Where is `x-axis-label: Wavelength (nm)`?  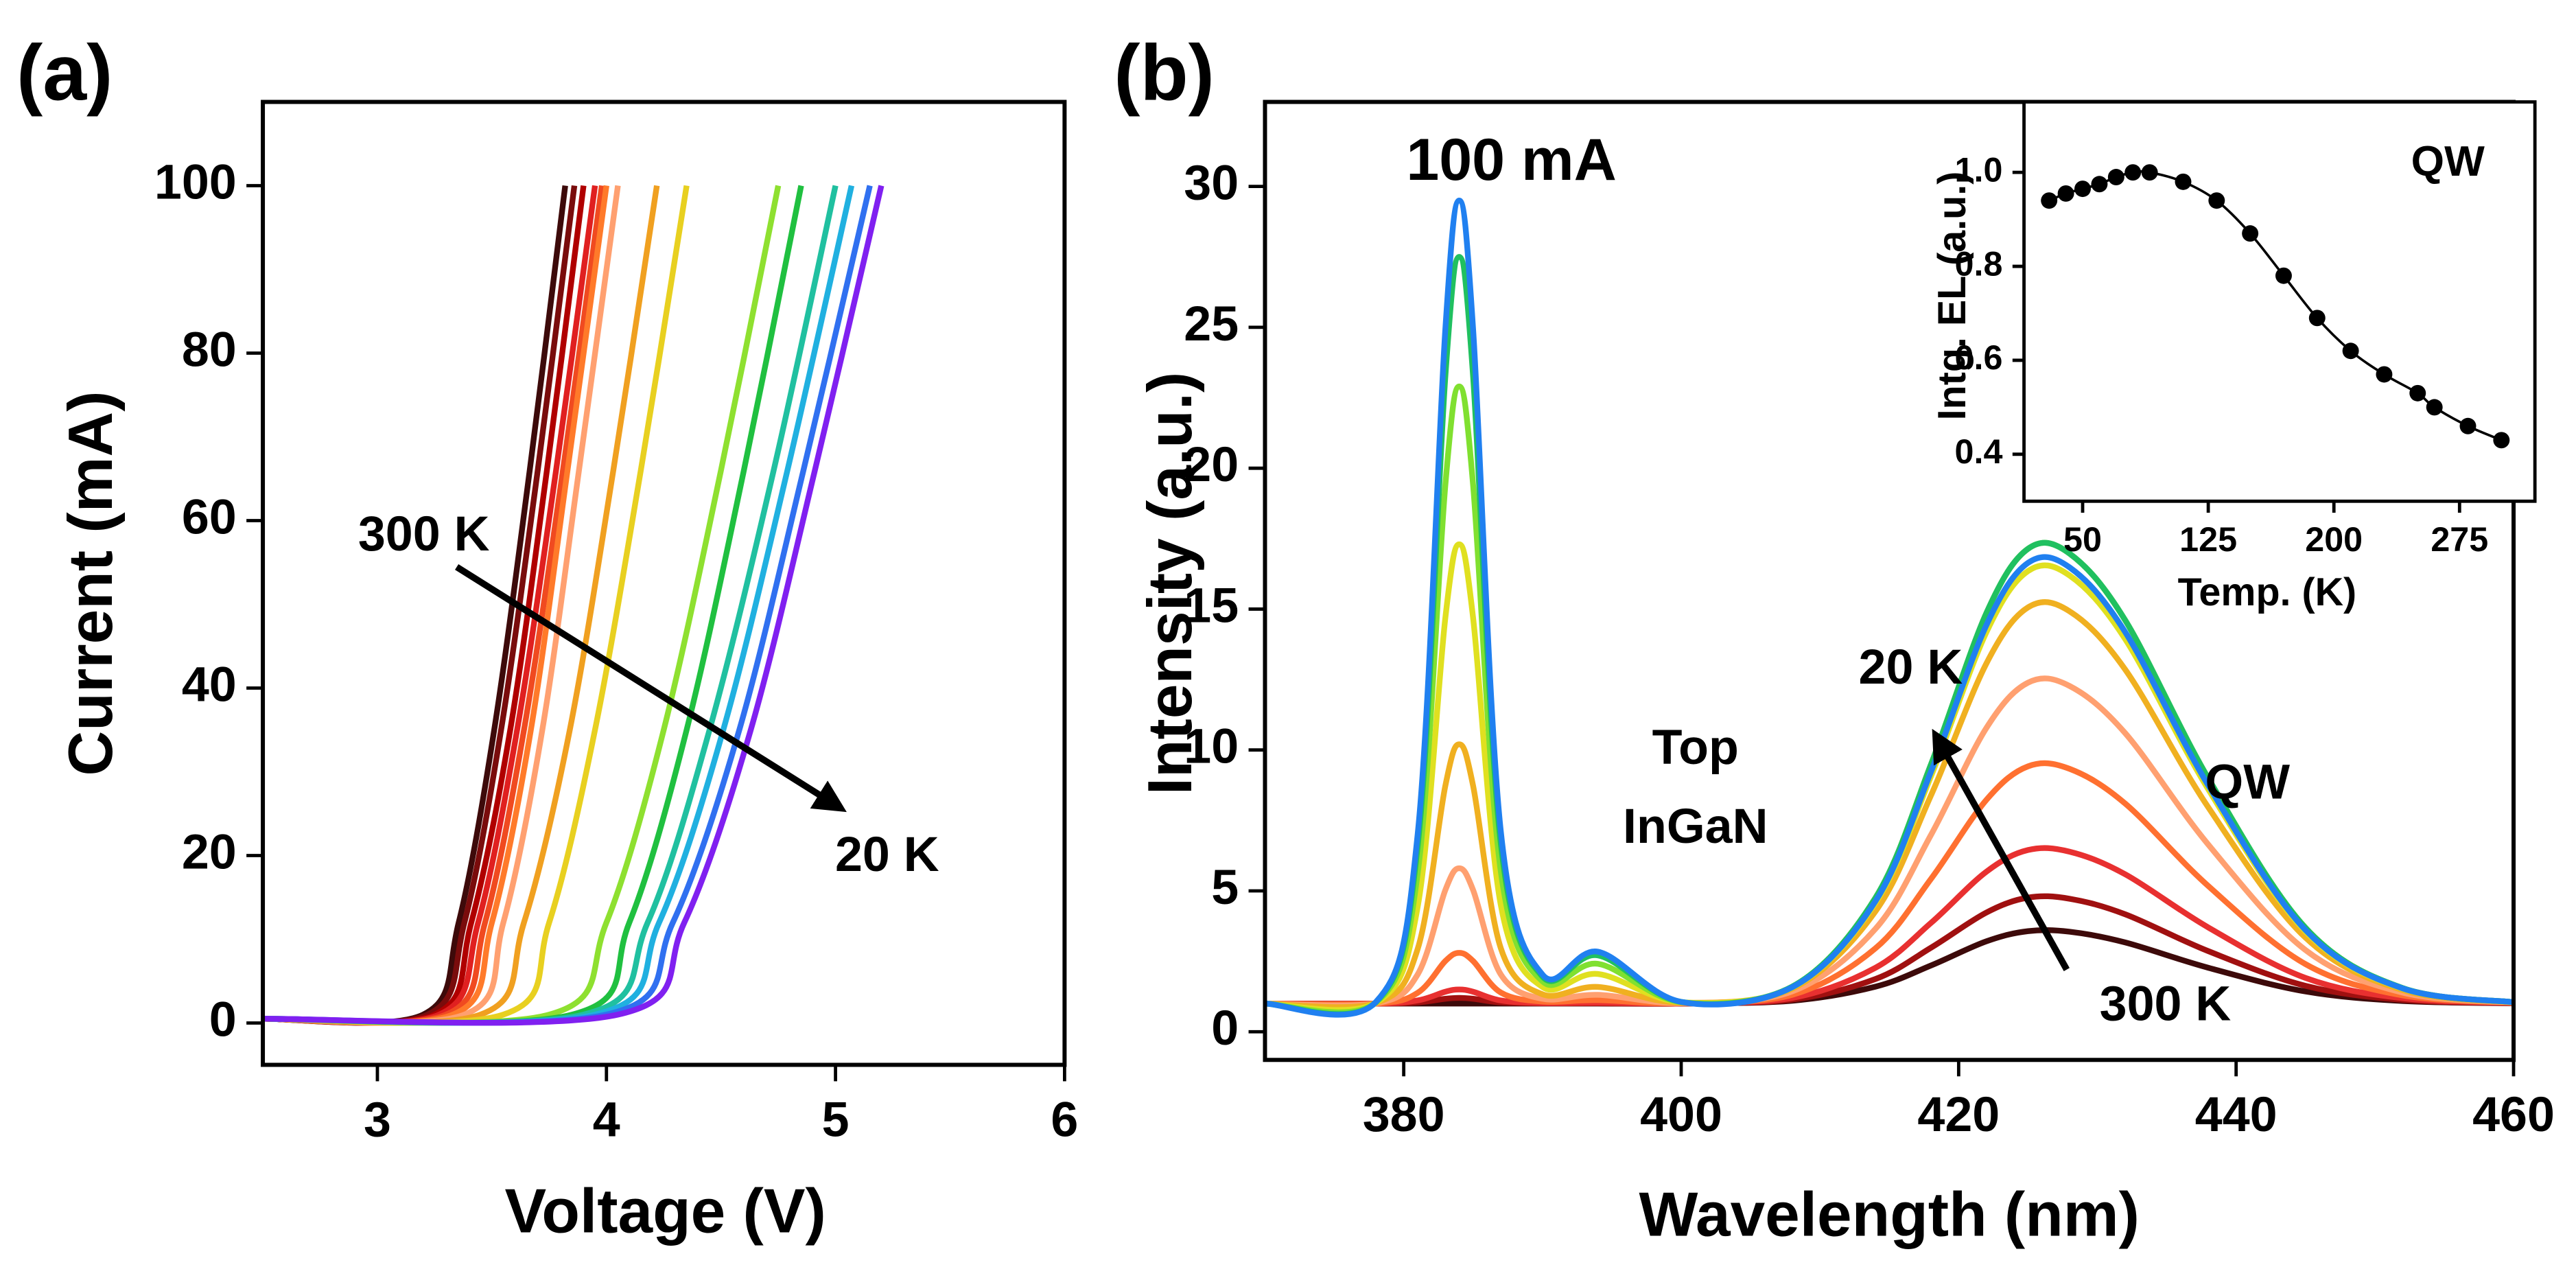 x-axis-label: Wavelength (nm) is located at coordinates (1889, 1215).